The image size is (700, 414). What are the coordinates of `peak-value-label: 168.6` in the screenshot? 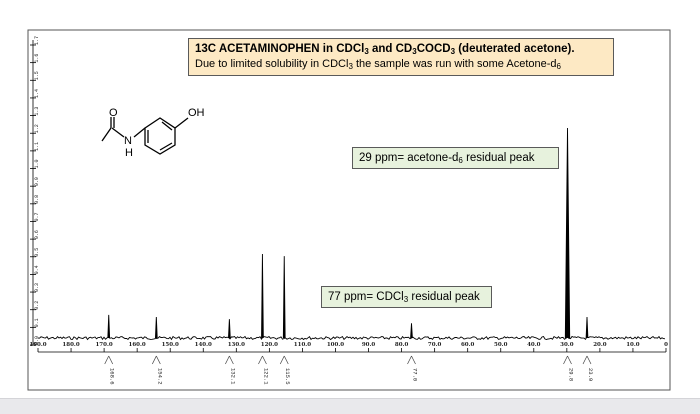 It's located at (112, 376).